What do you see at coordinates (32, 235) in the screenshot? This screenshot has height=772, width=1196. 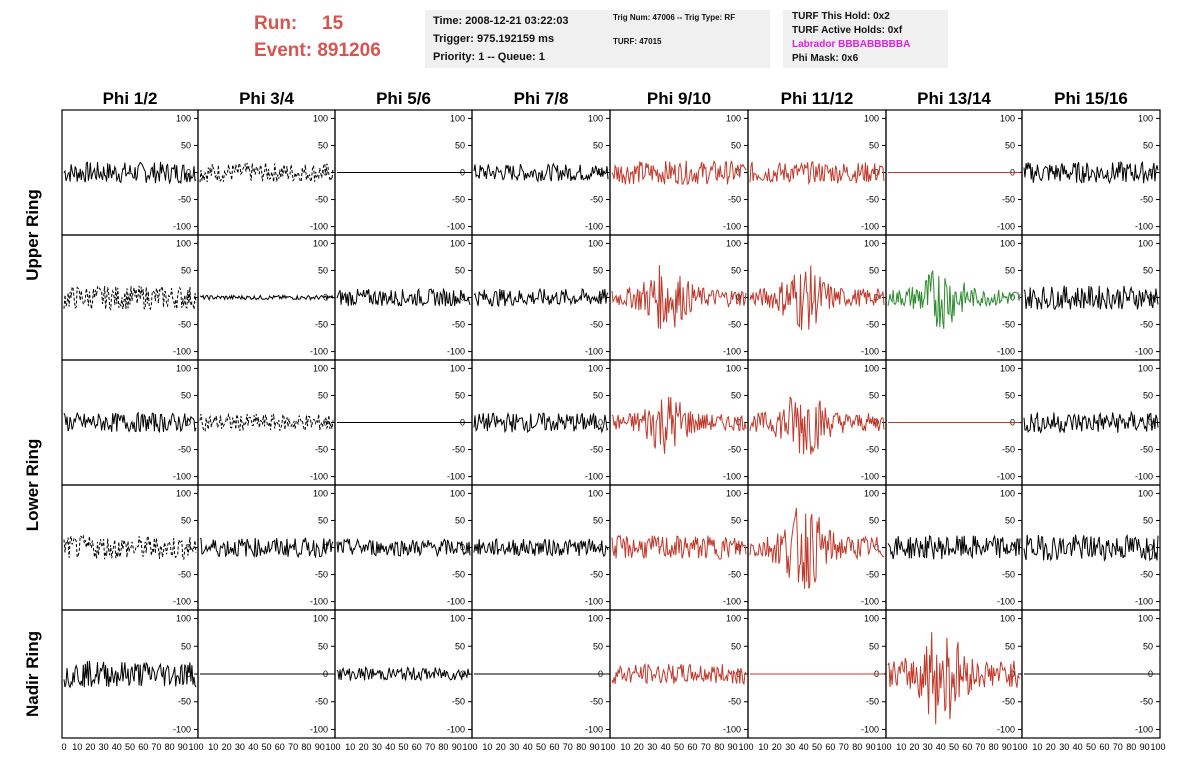 I see `ring-label: Upper Ring` at bounding box center [32, 235].